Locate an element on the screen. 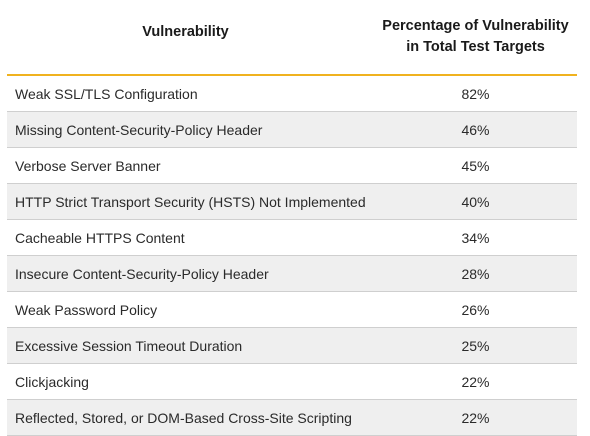 The width and height of the screenshot is (590, 436). vulnerability-percentage: 46% is located at coordinates (470, 129).